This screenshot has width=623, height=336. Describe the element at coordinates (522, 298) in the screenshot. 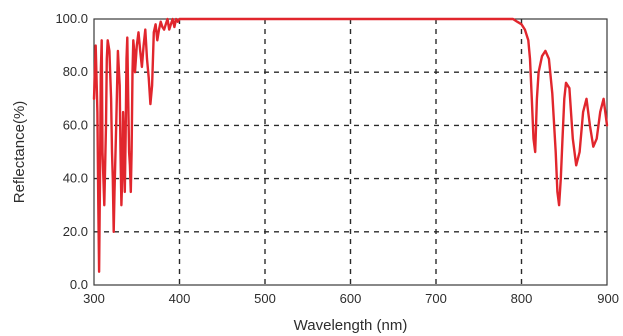

I see `x-tick-label-5: 800` at that location.